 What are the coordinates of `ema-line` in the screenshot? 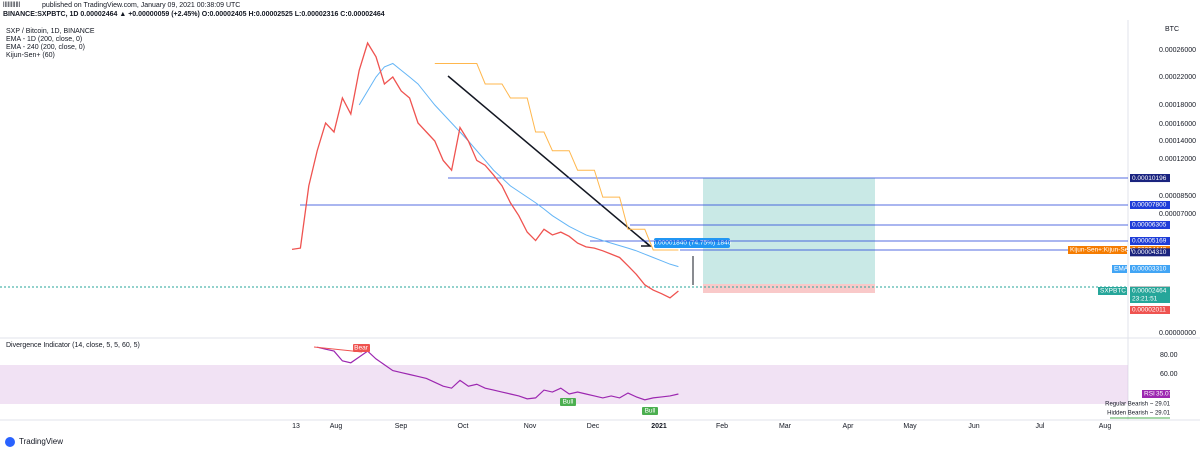 It's located at (518, 165).